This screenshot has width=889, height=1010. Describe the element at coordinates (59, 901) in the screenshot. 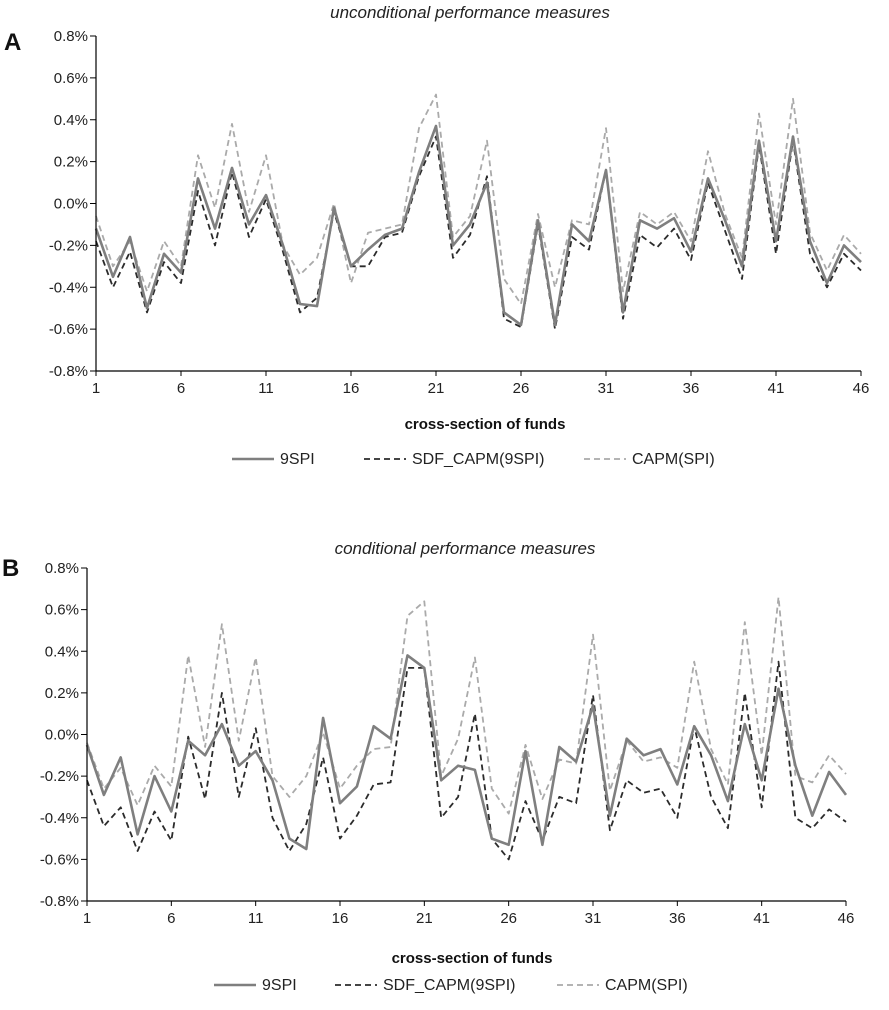

I see `panel-b-y-tick-label: -0.8%` at that location.